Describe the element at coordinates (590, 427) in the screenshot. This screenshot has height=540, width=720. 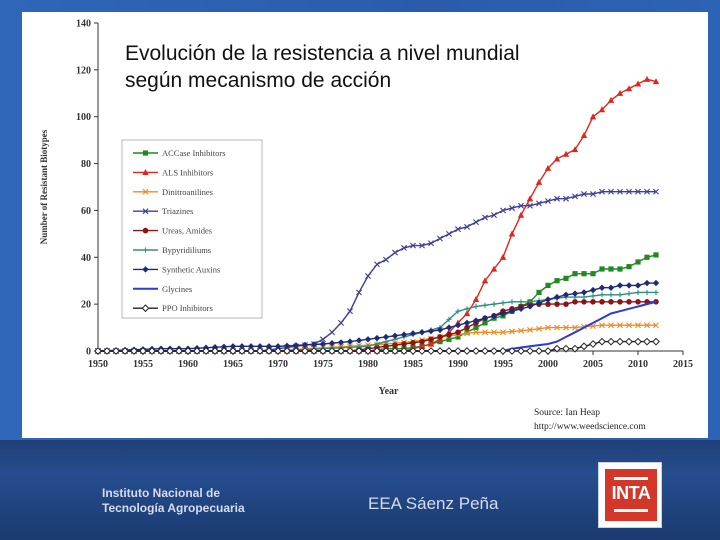
I see `source-line-2: http://www.weedscience.com` at that location.